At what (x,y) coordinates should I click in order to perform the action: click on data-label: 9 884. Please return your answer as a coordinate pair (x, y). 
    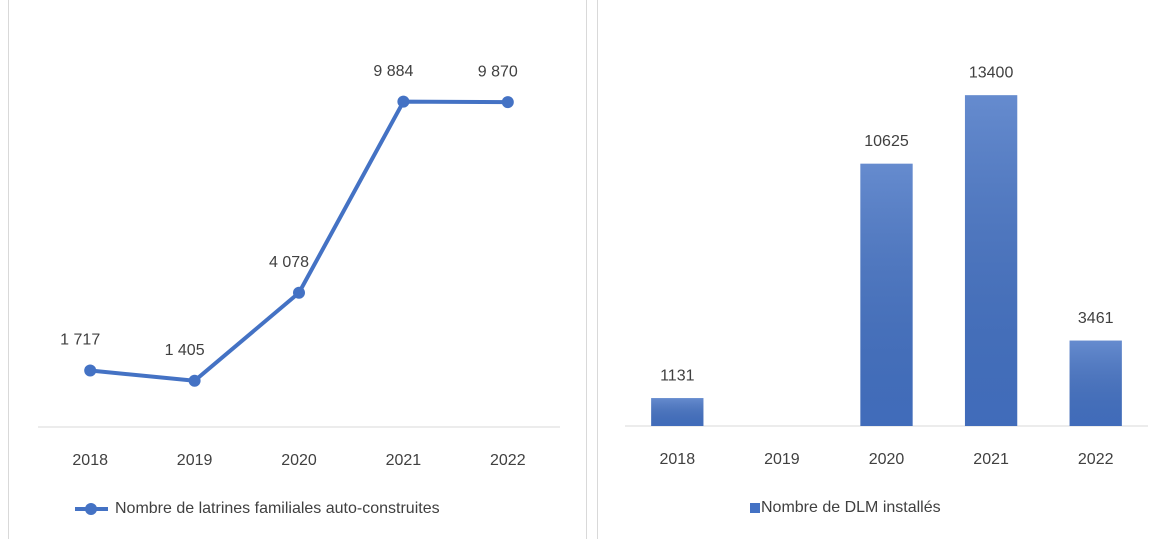
    Looking at the image, I should click on (393, 71).